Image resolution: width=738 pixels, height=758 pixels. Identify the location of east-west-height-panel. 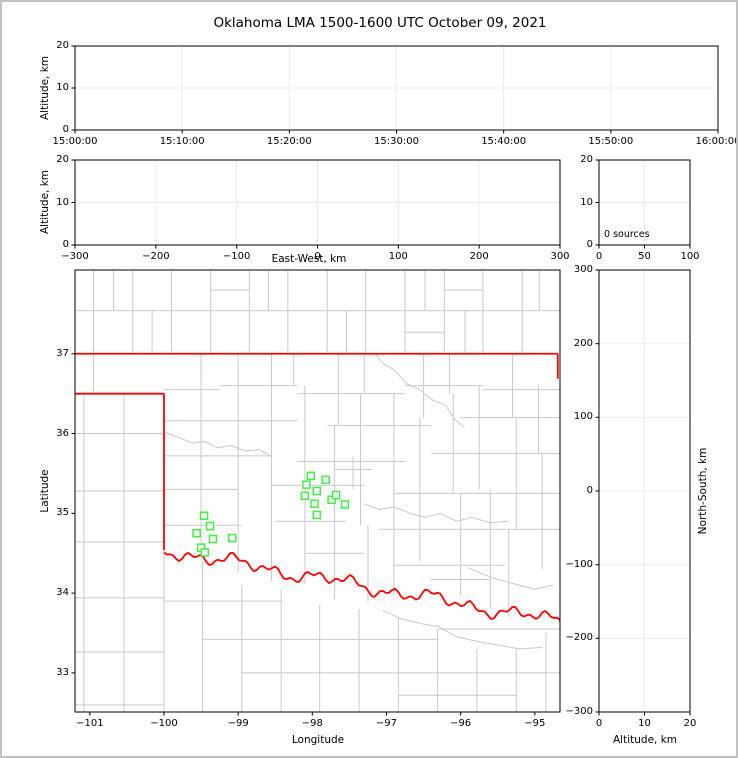
(316, 204).